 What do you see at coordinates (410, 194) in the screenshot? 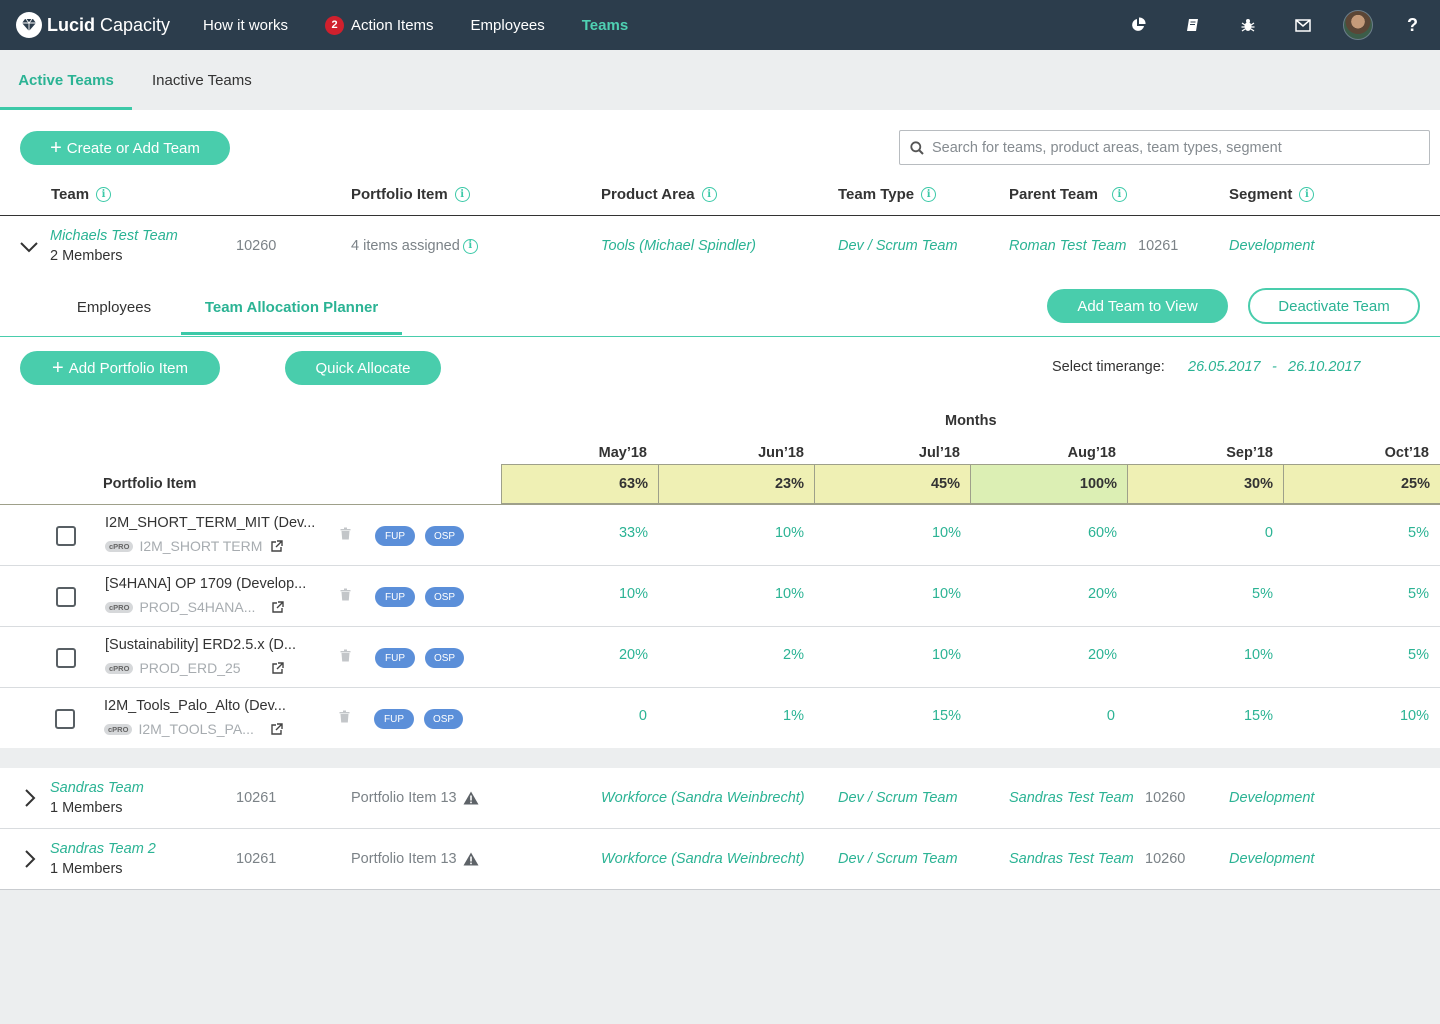
I see `column-header-portfolio: Portfolio Item i` at bounding box center [410, 194].